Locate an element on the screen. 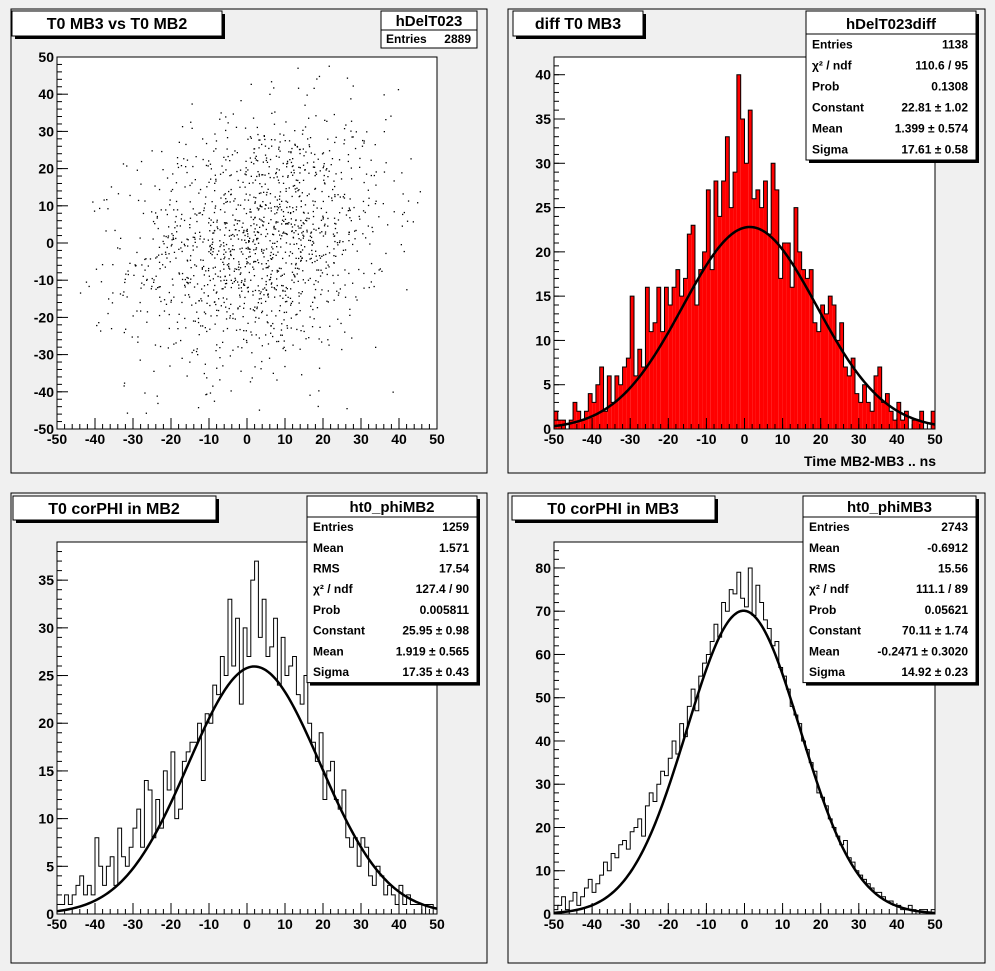  stats-label: χ² / ndf is located at coordinates (829, 589).